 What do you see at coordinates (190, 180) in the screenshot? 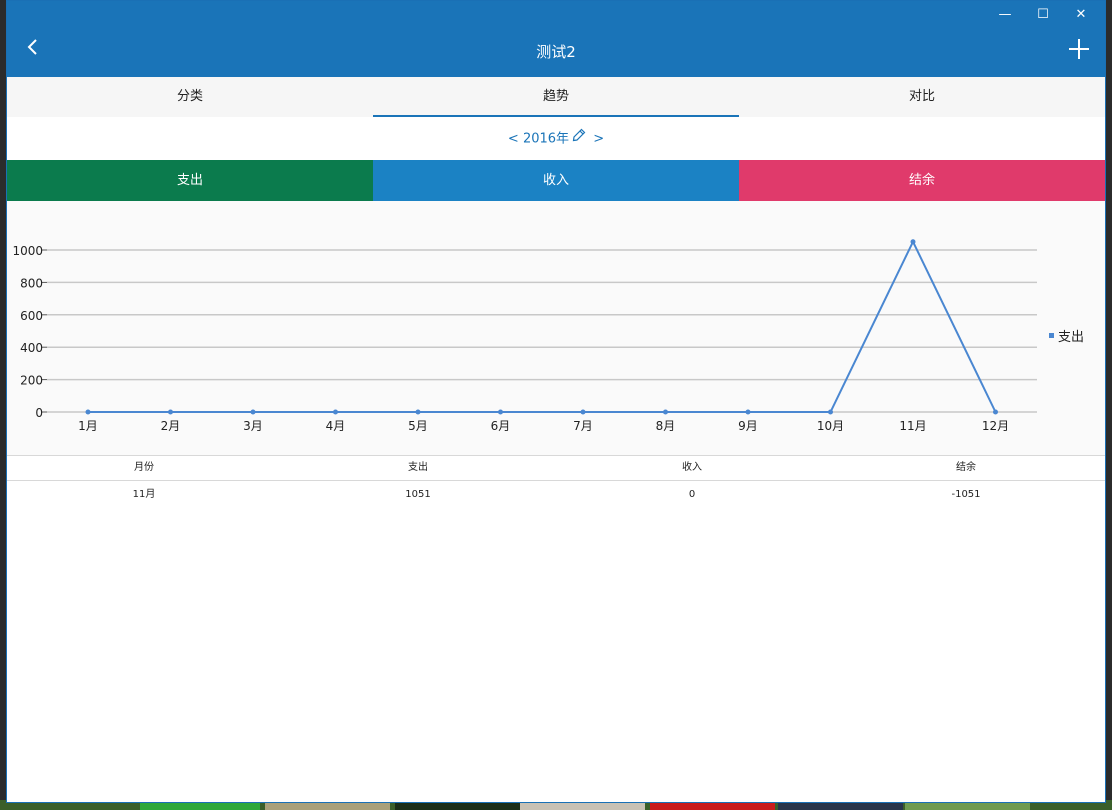
I see `metric-expense-button: 支出` at bounding box center [190, 180].